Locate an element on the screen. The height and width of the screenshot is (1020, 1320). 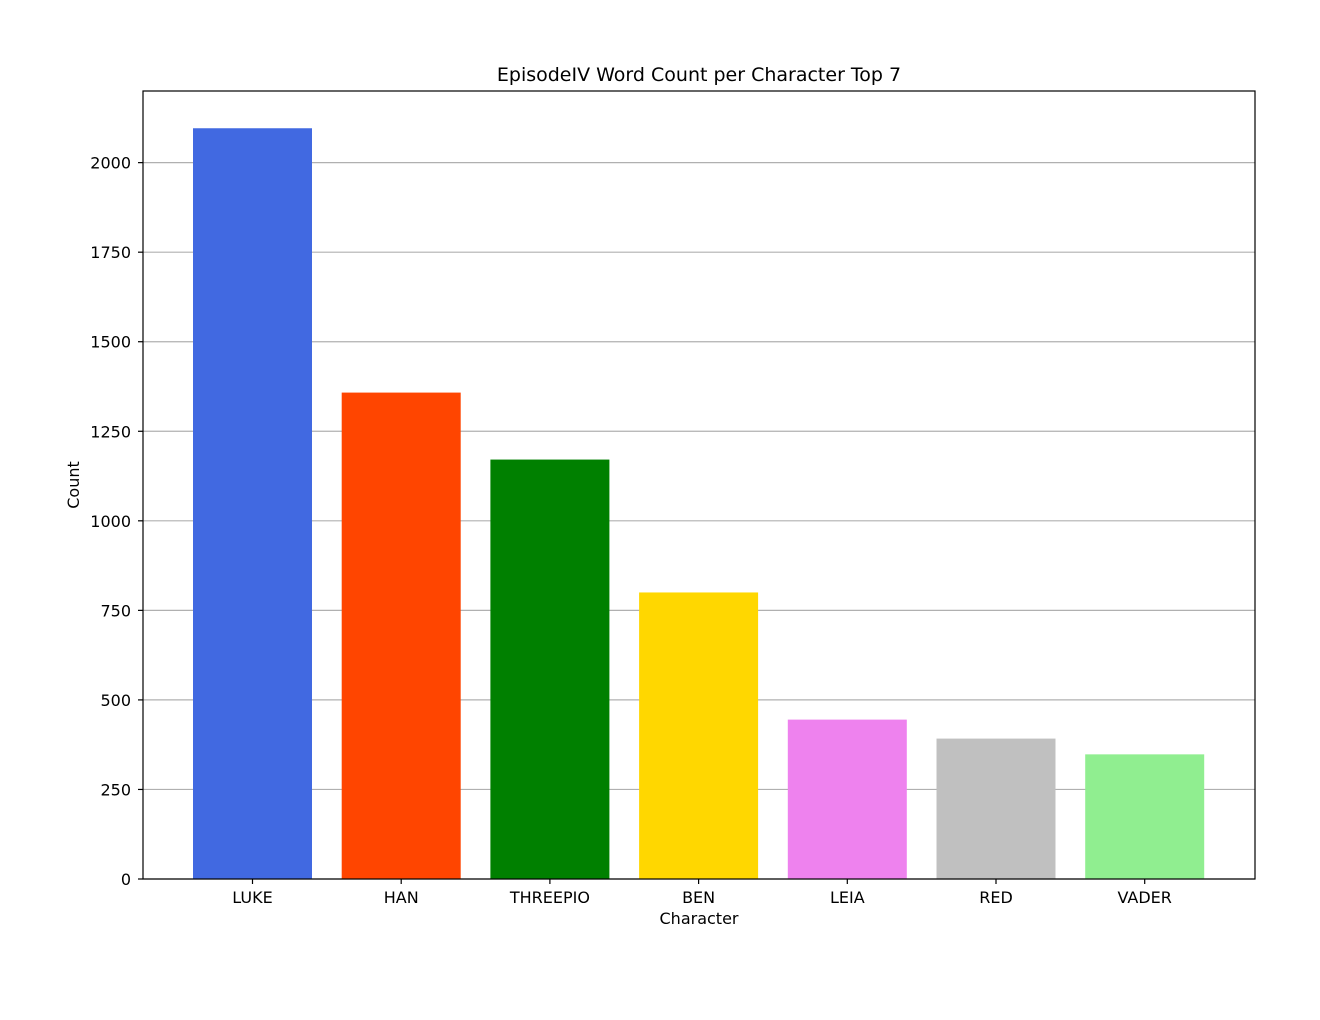
y-axis-ticks: 0 250 500 750 1000 1250 1500 1750 2000 is located at coordinates (116, 521).